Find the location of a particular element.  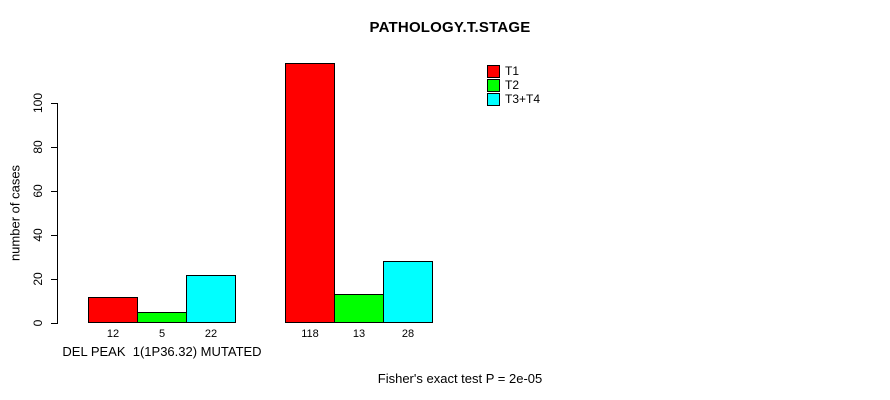

y-tick-label: 100 is located at coordinates (38, 103).